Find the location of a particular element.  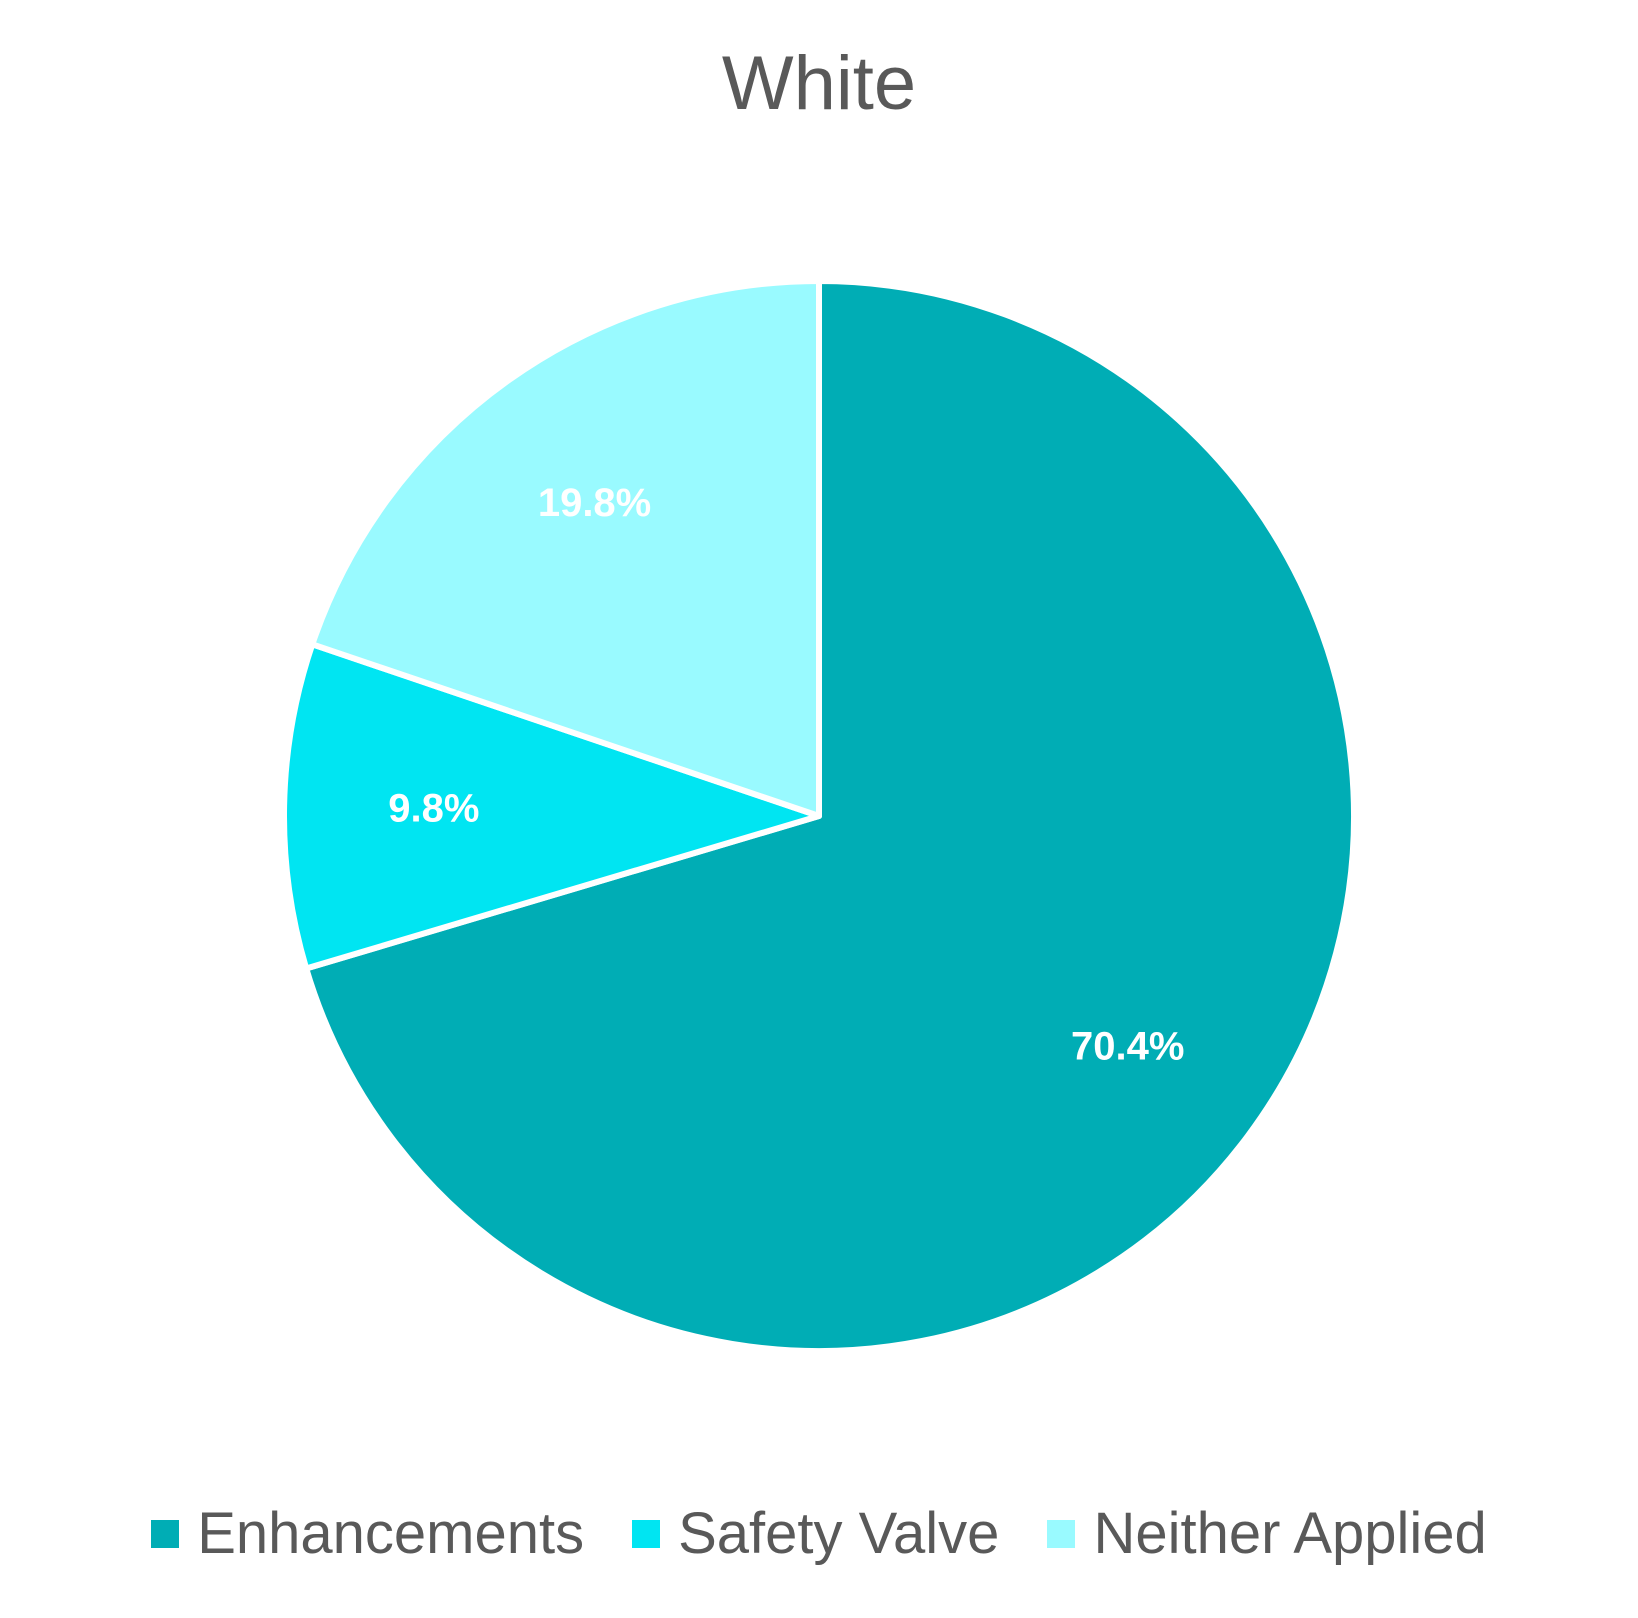

legend-label: Enhancements is located at coordinates (391, 1533).